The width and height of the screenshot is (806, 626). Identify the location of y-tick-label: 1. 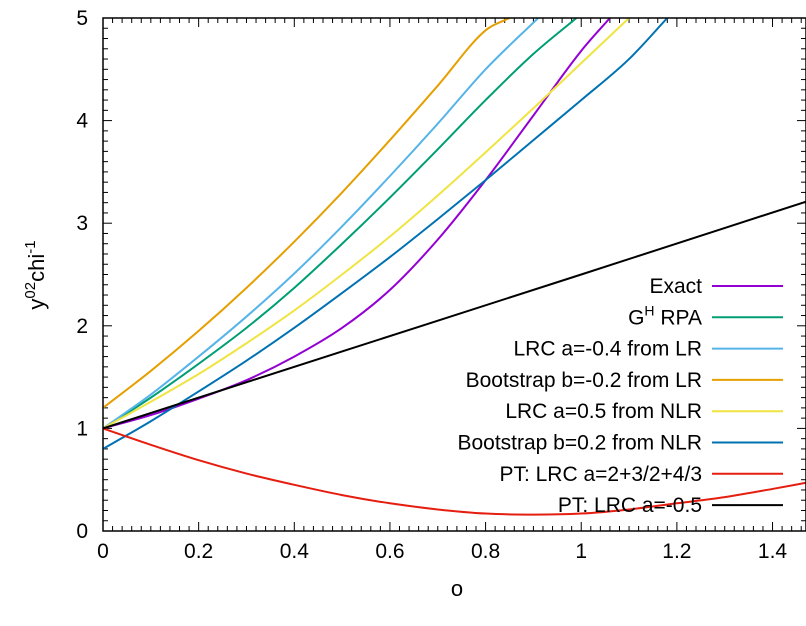
(82, 428).